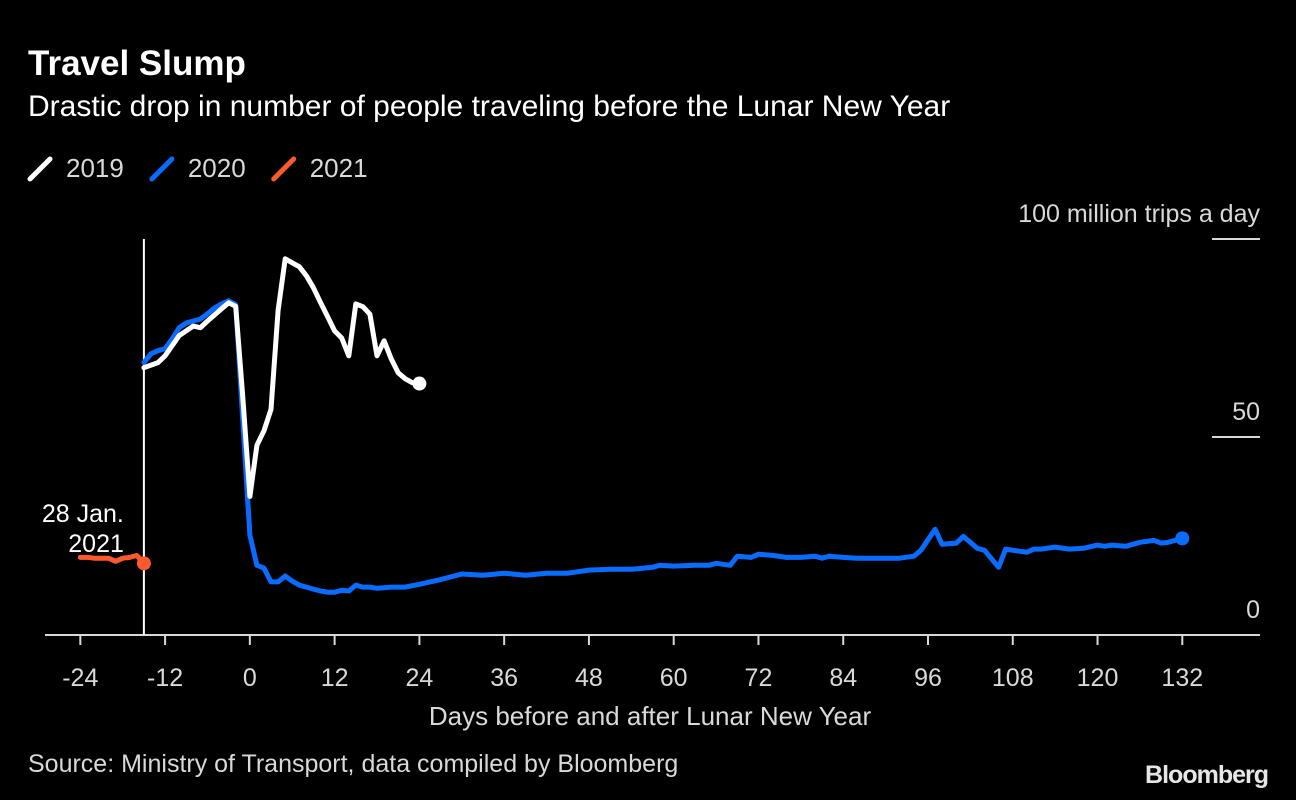 Image resolution: width=1296 pixels, height=800 pixels. What do you see at coordinates (1253, 610) in the screenshot?
I see `y-tick-label: 0` at bounding box center [1253, 610].